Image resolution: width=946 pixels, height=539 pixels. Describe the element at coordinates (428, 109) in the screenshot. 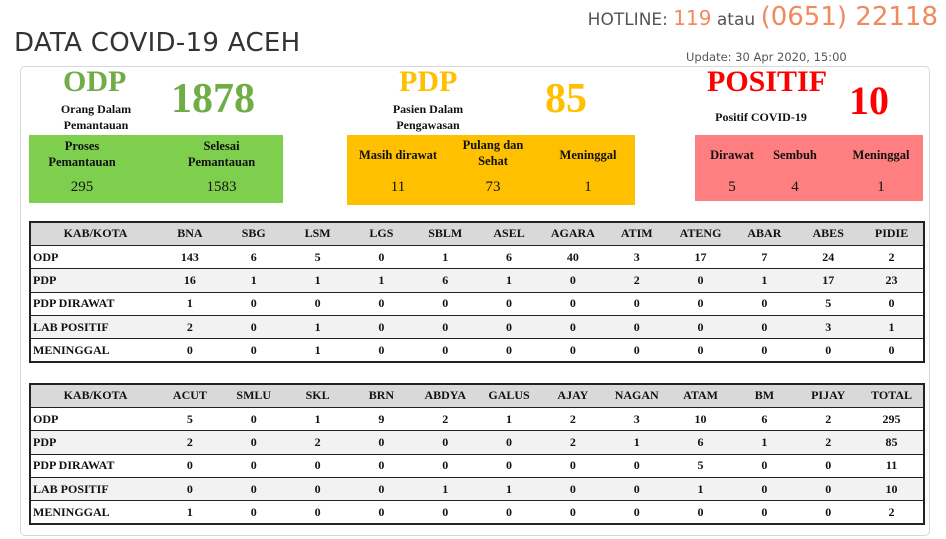

I see `pdp-subtitle-line1: Pasien Dalam` at that location.